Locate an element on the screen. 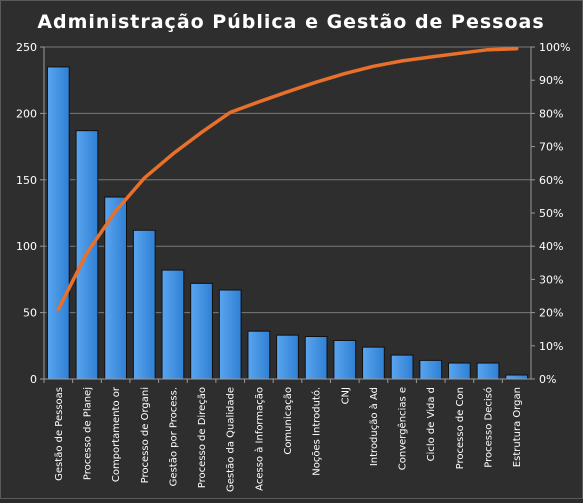 This screenshot has height=503, width=583. x-tick-label: Gestão por Process. is located at coordinates (173, 436).